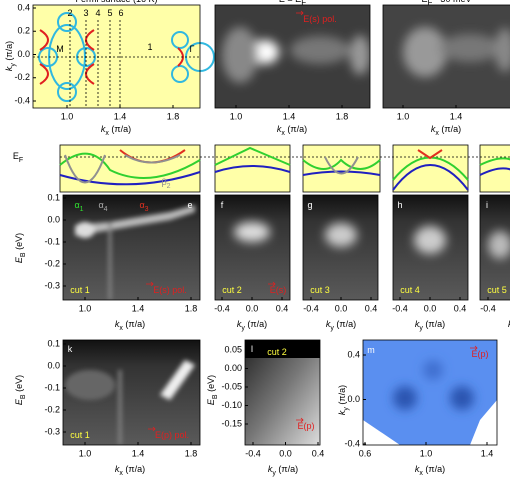  Describe the element at coordinates (13, 65) in the screenshot. I see `y-axis-label-sub: y` at that location.